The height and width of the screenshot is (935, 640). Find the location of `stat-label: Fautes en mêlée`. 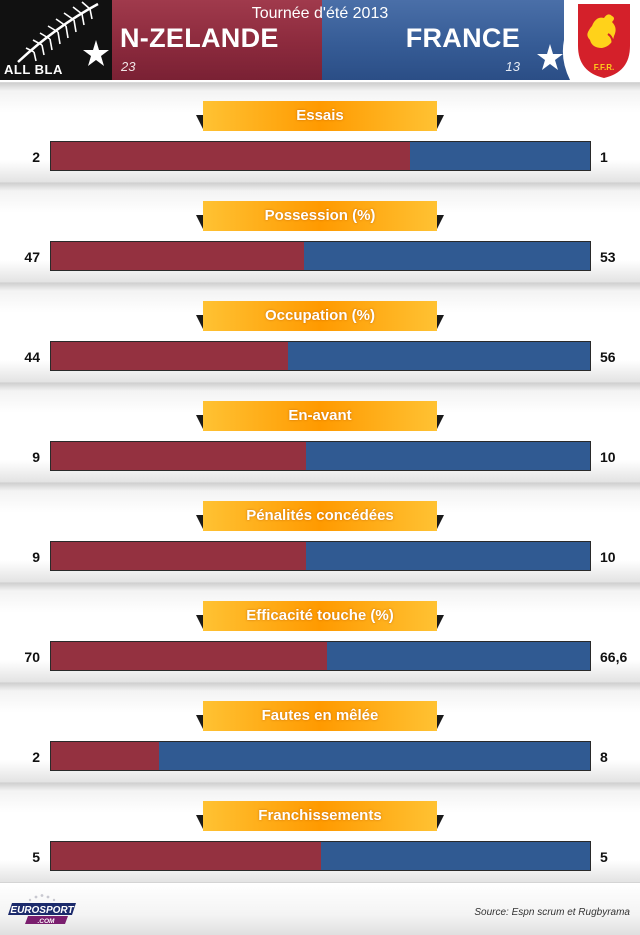

stat-label: Fautes en mêlée is located at coordinates (320, 716).